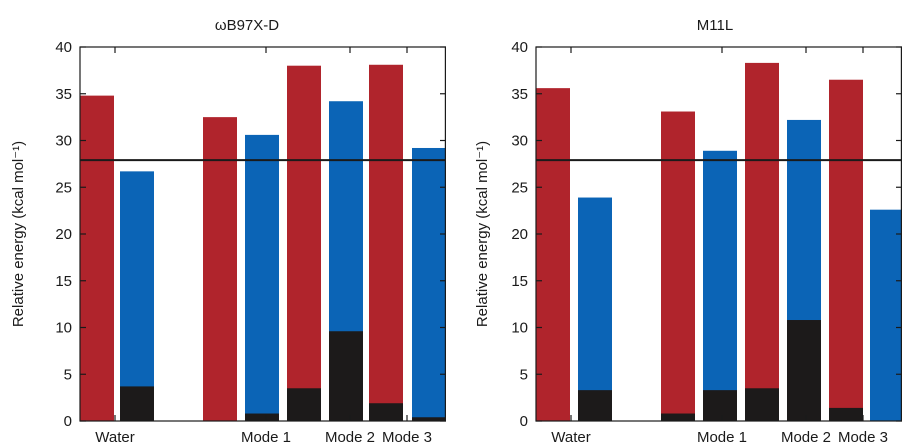  I want to click on chart-title: M11L, so click(715, 25).